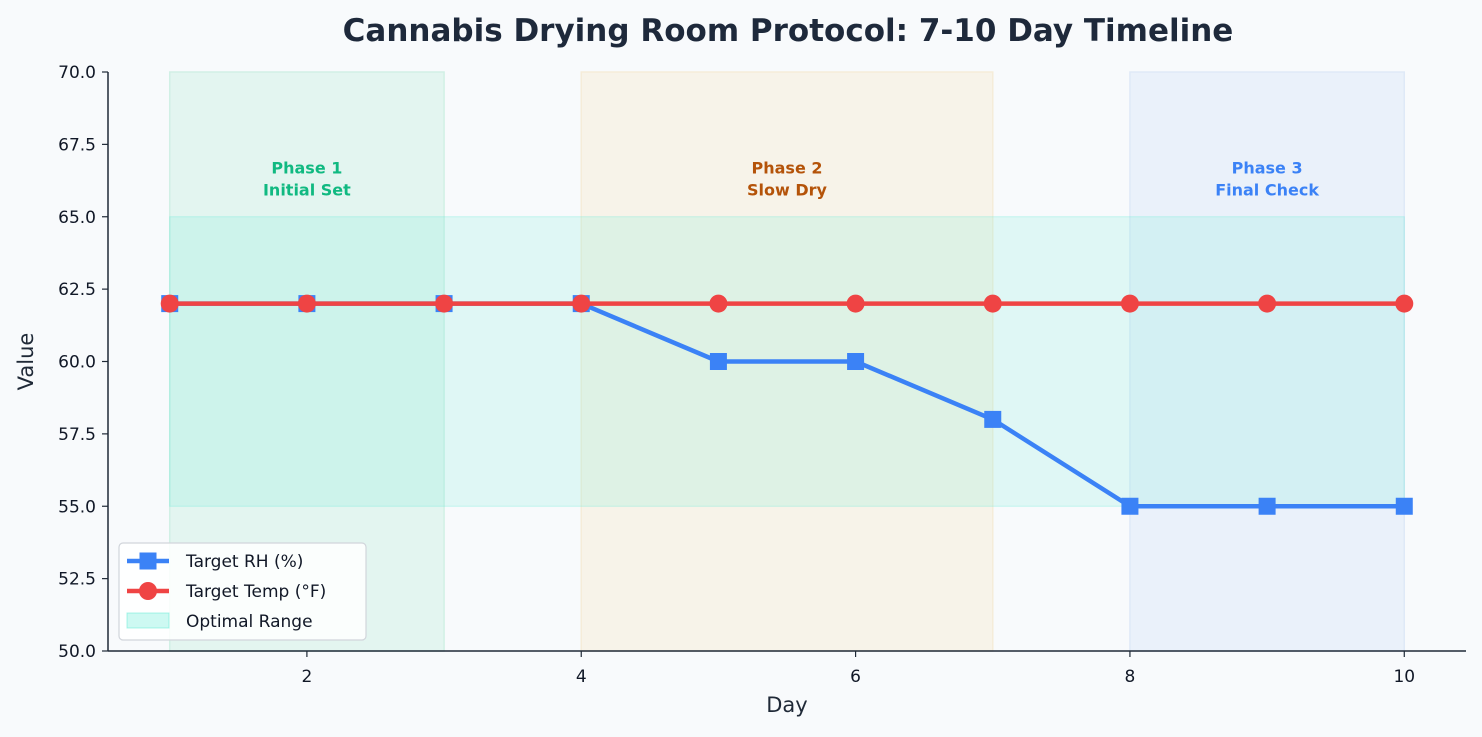  I want to click on phase-2-title: Phase 2, so click(787, 167).